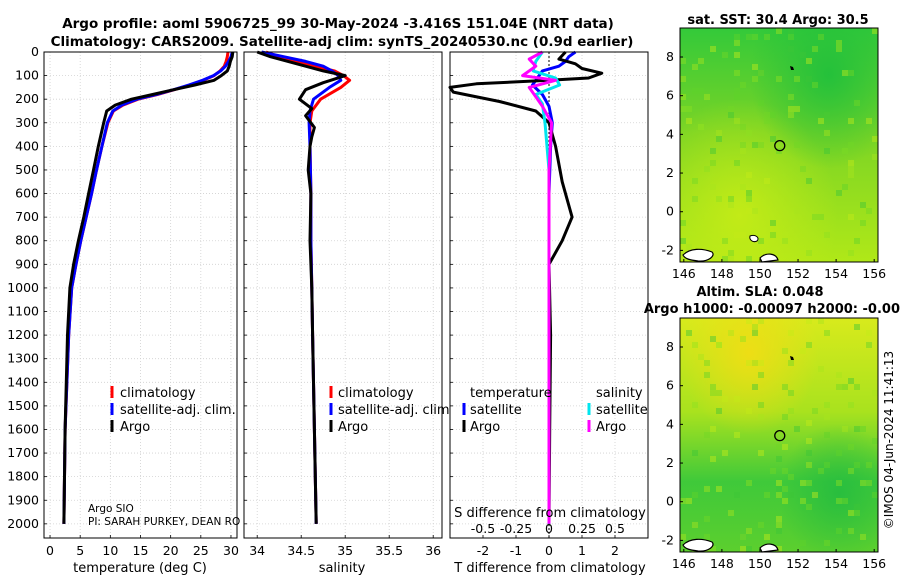 The width and height of the screenshot is (900, 580). What do you see at coordinates (80, 550) in the screenshot?
I see `x-tick-label: 5` at bounding box center [80, 550].